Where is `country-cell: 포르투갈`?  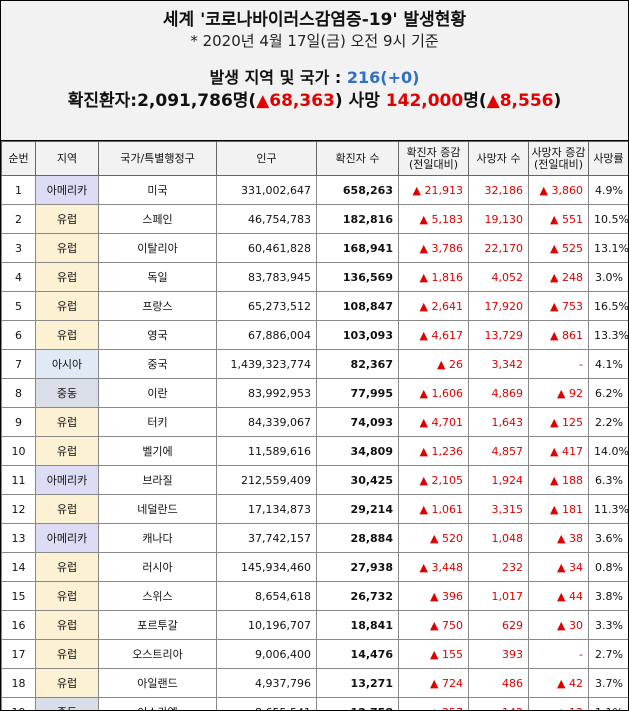
country-cell: 포르투갈 is located at coordinates (157, 625).